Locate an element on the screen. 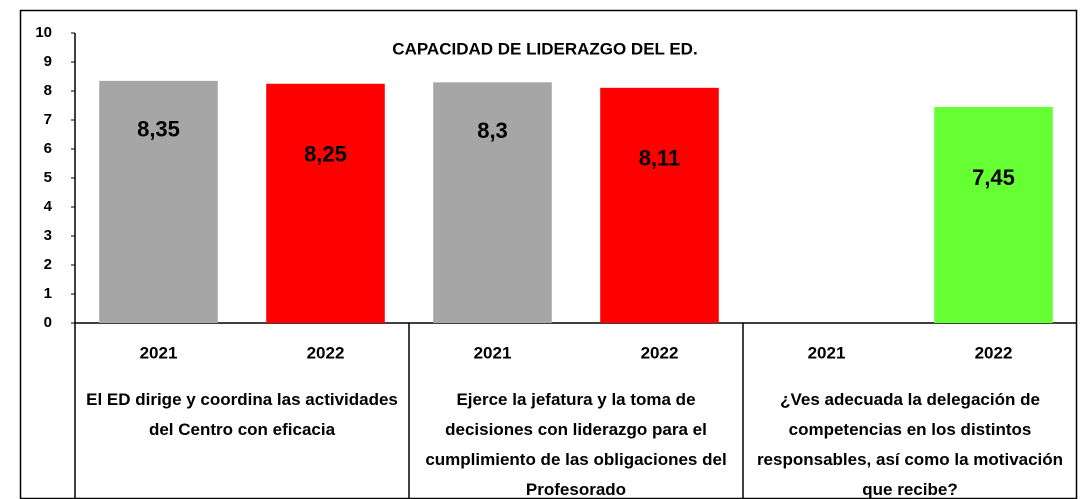 The image size is (1080, 499). data-label: 8,35 is located at coordinates (158, 129).